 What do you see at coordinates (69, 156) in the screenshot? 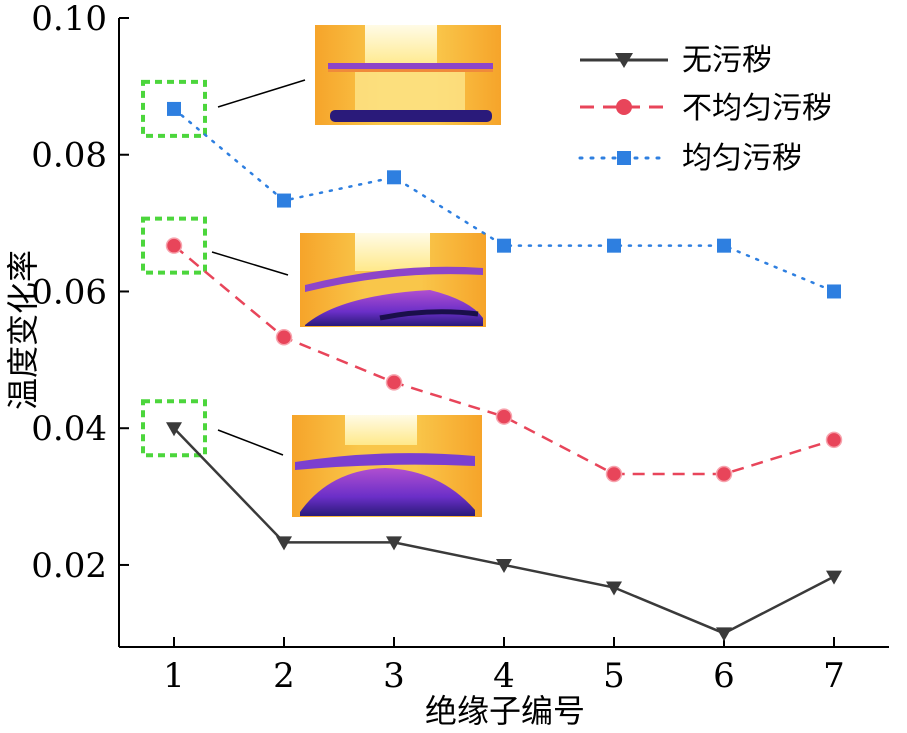
I see `y-tick-label: 0.08` at bounding box center [69, 156].